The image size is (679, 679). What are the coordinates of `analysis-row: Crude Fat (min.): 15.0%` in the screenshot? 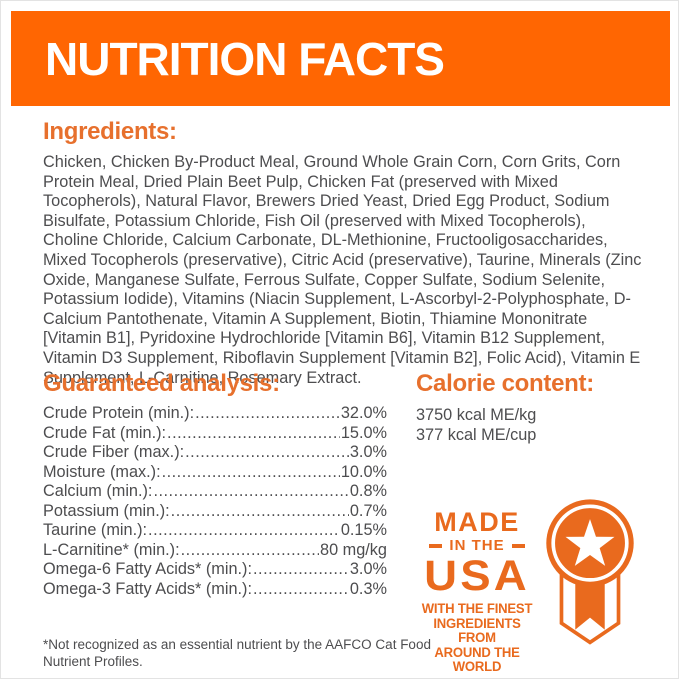 It's located at (215, 434).